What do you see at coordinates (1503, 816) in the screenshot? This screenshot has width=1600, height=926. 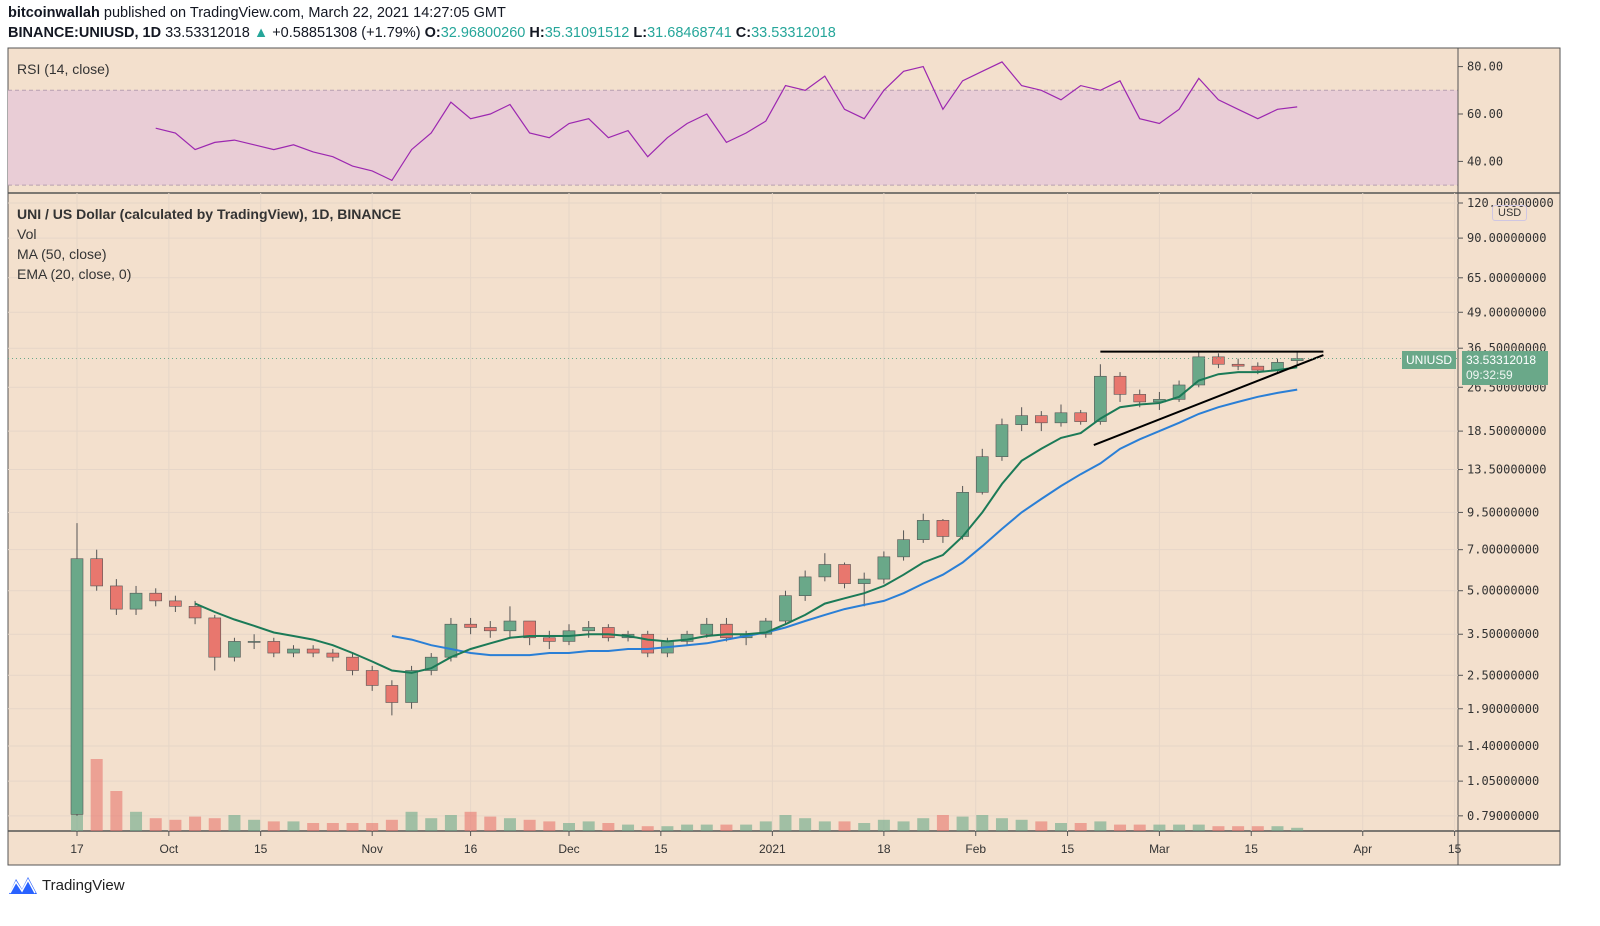 I see `price-tick-label: 0.79000000` at bounding box center [1503, 816].